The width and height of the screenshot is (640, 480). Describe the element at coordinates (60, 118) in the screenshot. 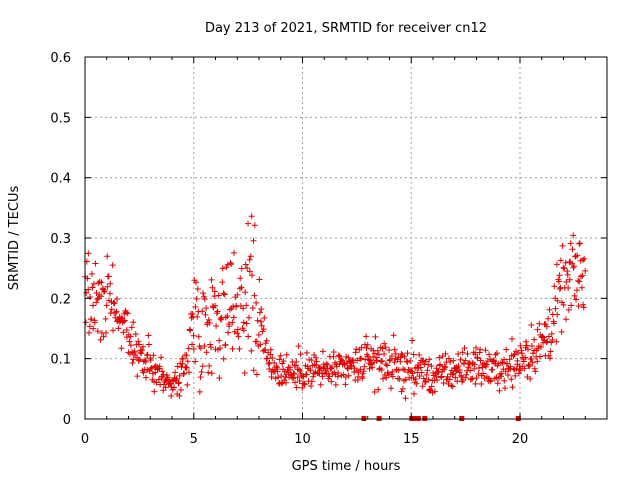

I see `y-tick-label: 0.5` at that location.